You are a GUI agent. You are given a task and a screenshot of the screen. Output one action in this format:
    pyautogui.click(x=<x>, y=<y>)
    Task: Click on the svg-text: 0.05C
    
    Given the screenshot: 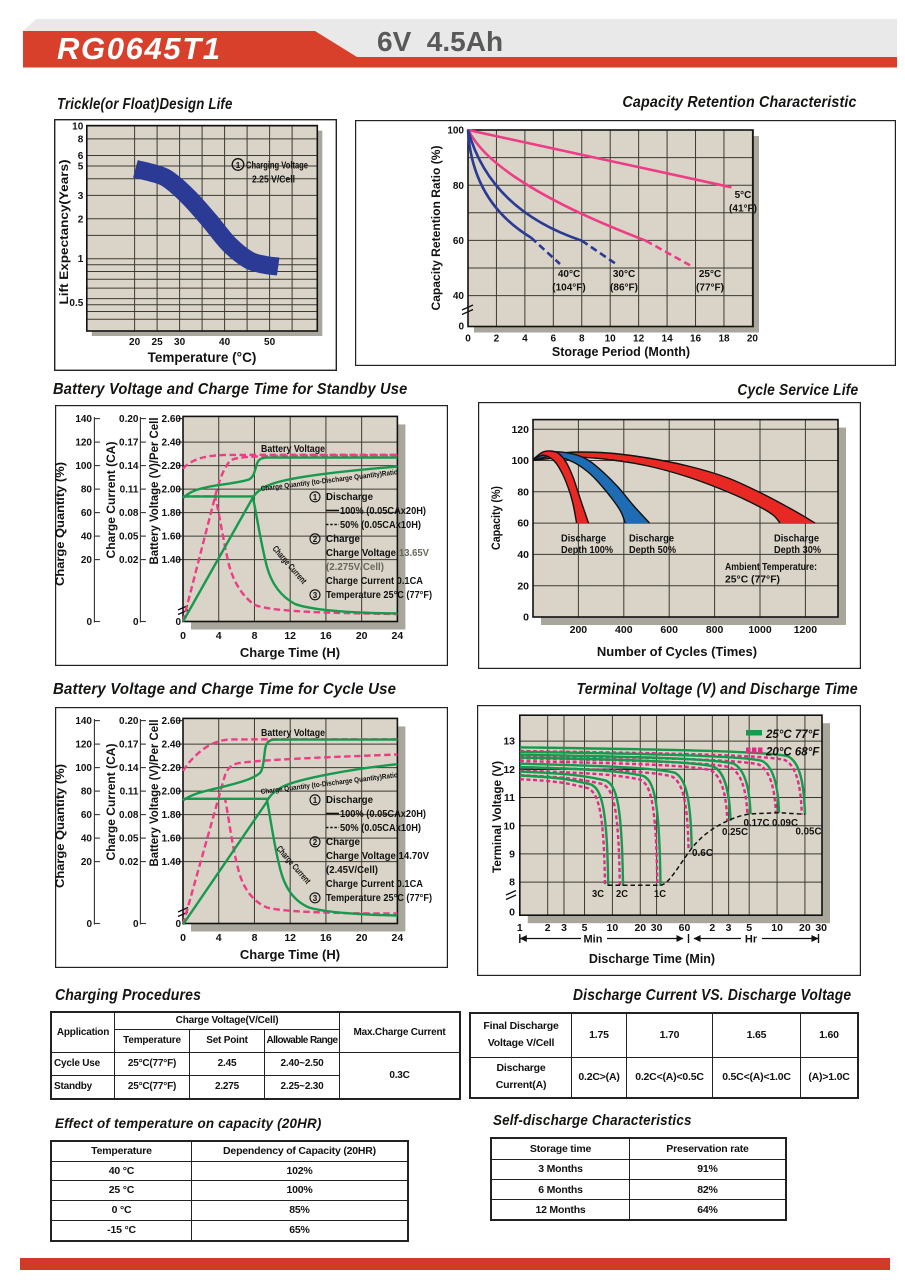 What is the action you would take?
    pyautogui.click(x=809, y=832)
    